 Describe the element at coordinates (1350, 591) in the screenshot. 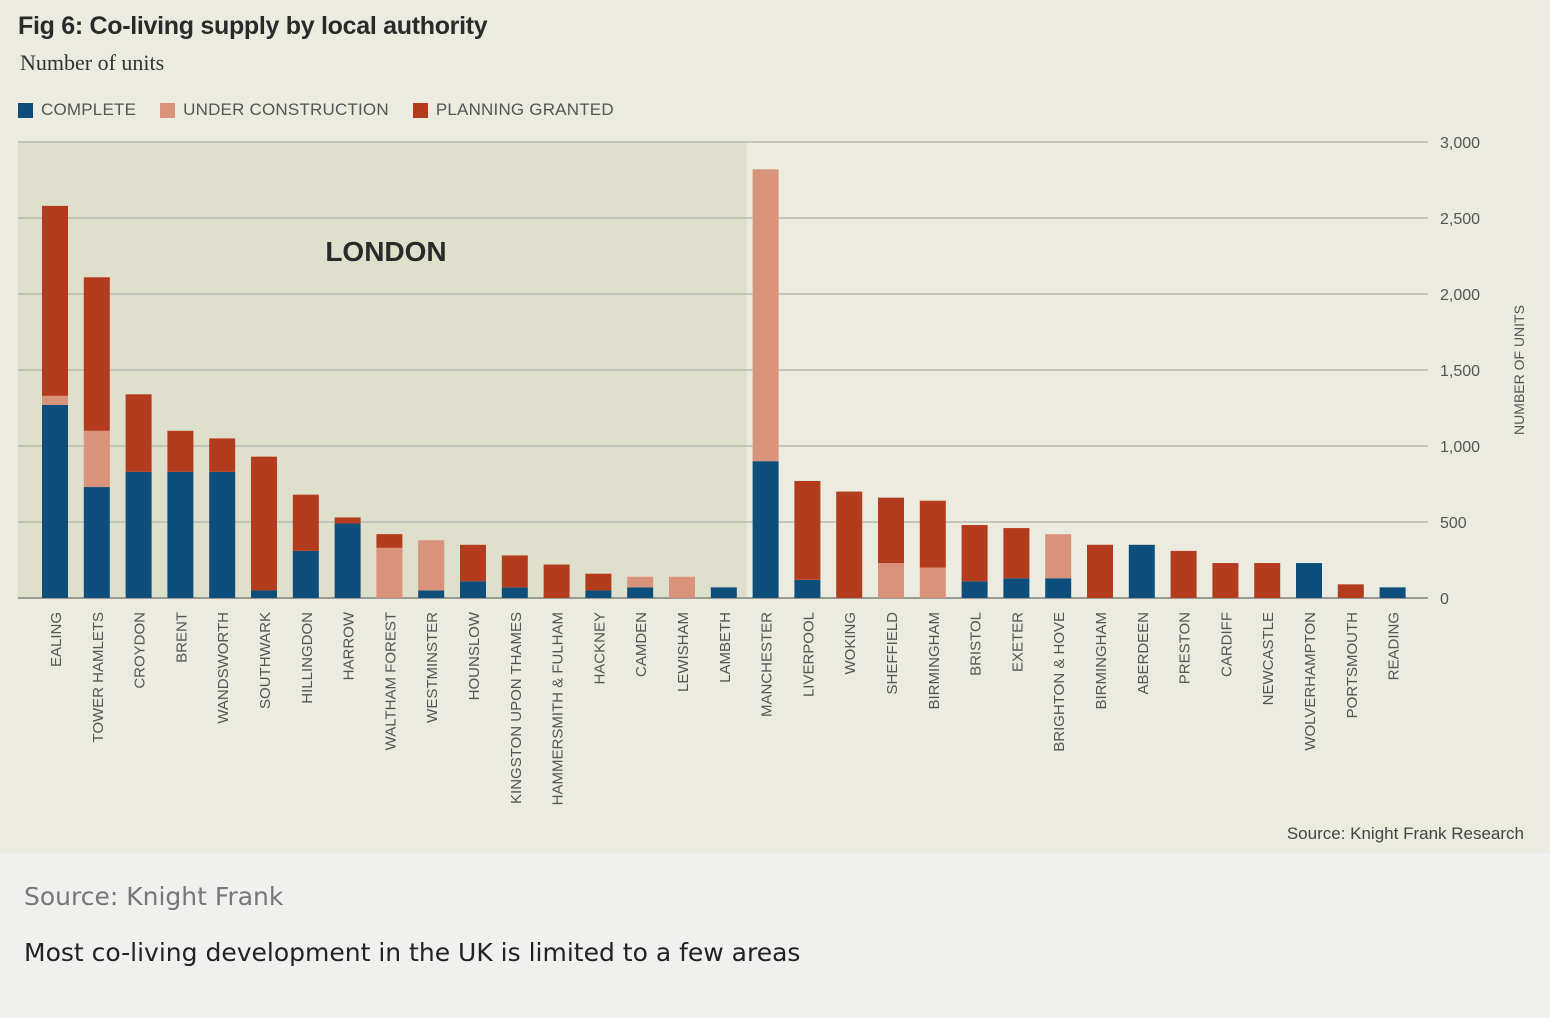

I see `bar-planning-granted-portsmouth` at that location.